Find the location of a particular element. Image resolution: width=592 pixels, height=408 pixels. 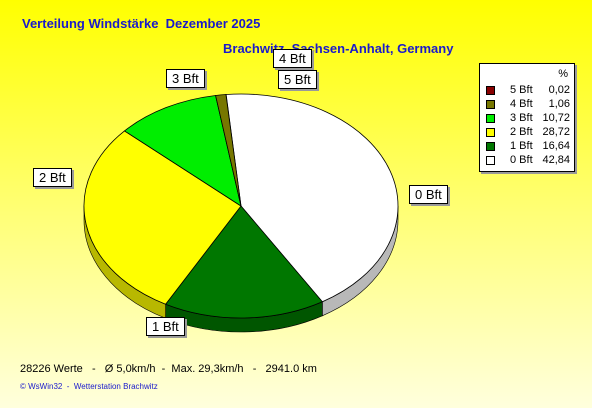

slice-4-bft is located at coordinates (228, 150).